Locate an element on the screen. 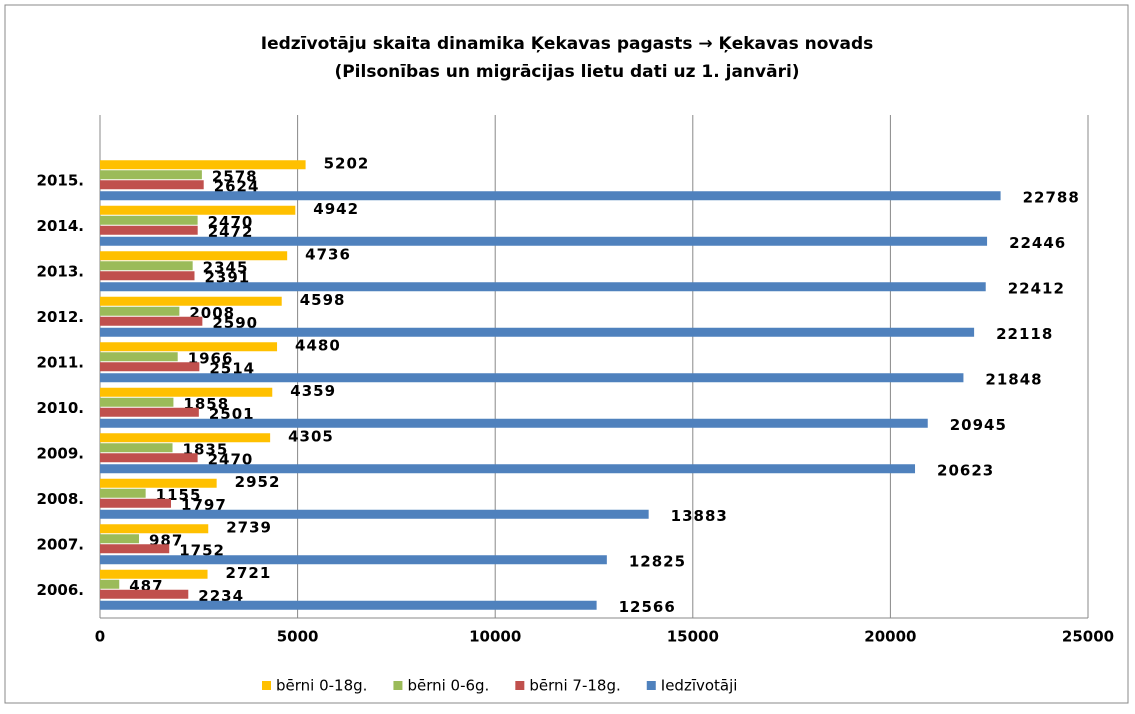 This screenshot has width=1135, height=714. value-label: 20623 is located at coordinates (965, 470).